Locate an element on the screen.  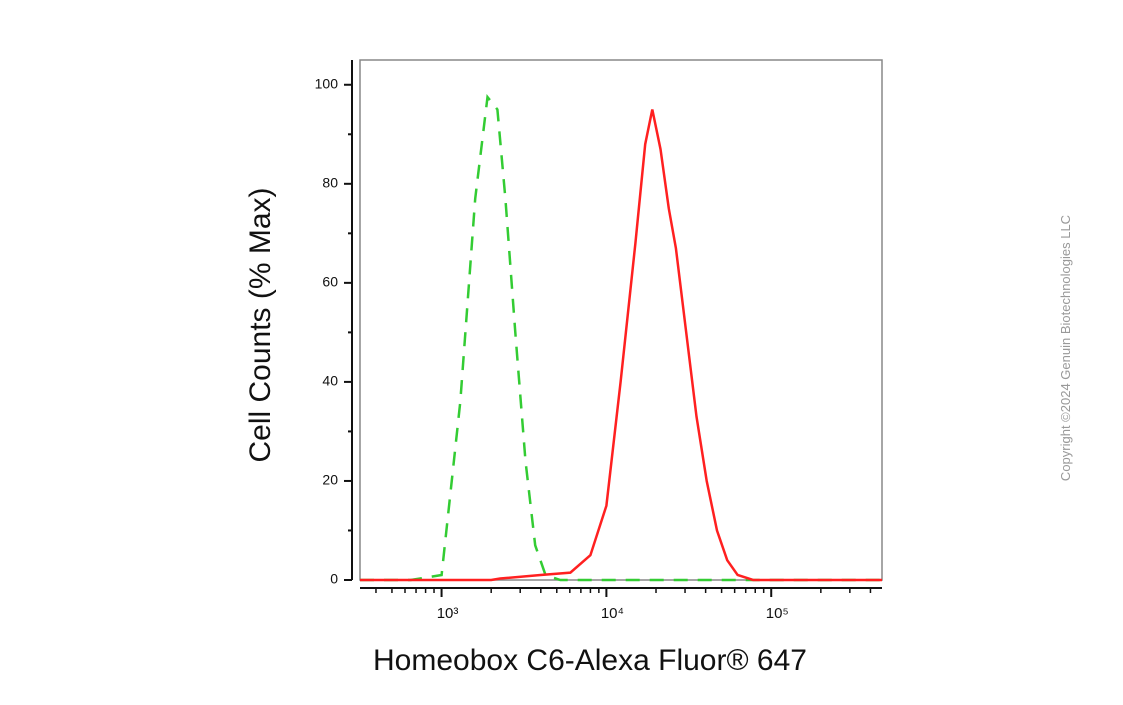
y-tick-label: 60 is located at coordinates (330, 282).